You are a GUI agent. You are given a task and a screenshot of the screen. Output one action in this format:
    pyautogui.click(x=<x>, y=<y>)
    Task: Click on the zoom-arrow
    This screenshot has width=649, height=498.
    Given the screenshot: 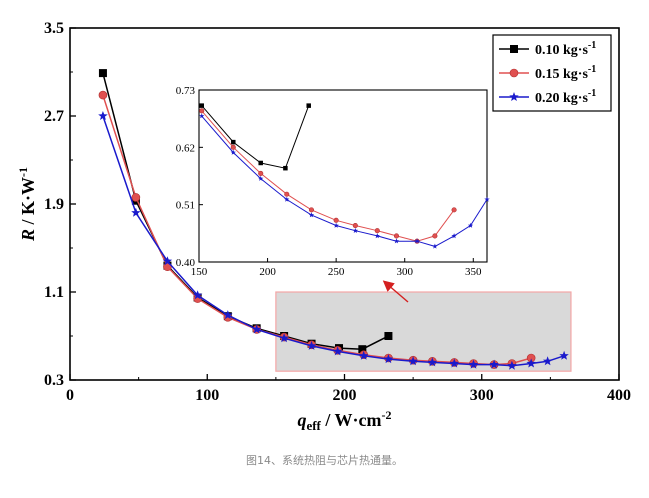 What is the action you would take?
    pyautogui.click(x=395, y=291)
    